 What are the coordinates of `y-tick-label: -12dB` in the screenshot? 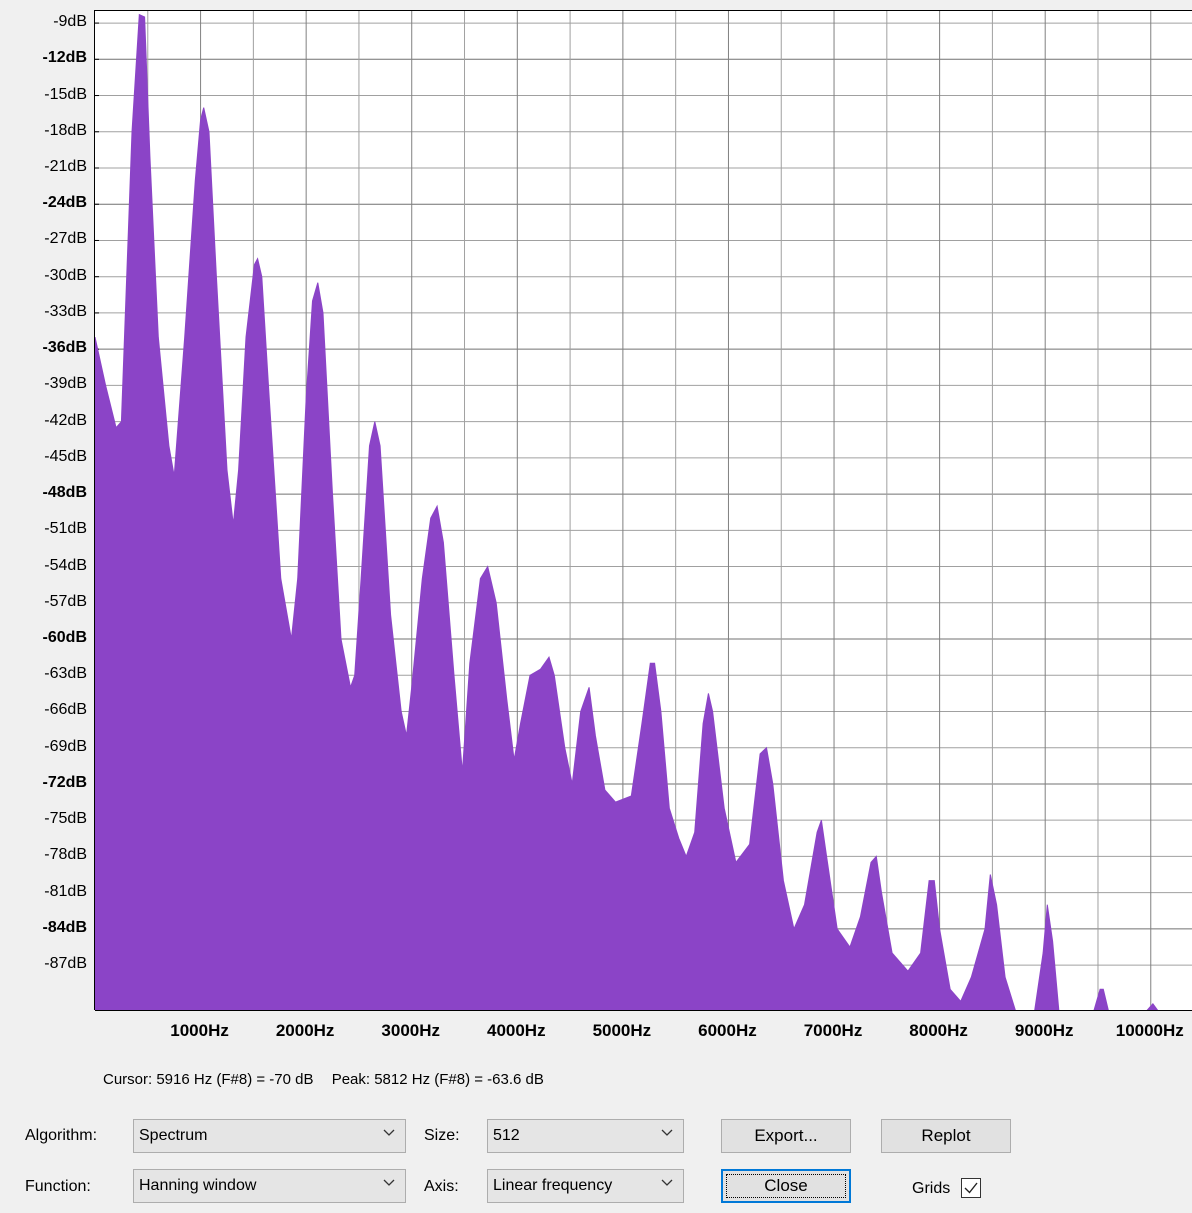 It's located at (64, 58).